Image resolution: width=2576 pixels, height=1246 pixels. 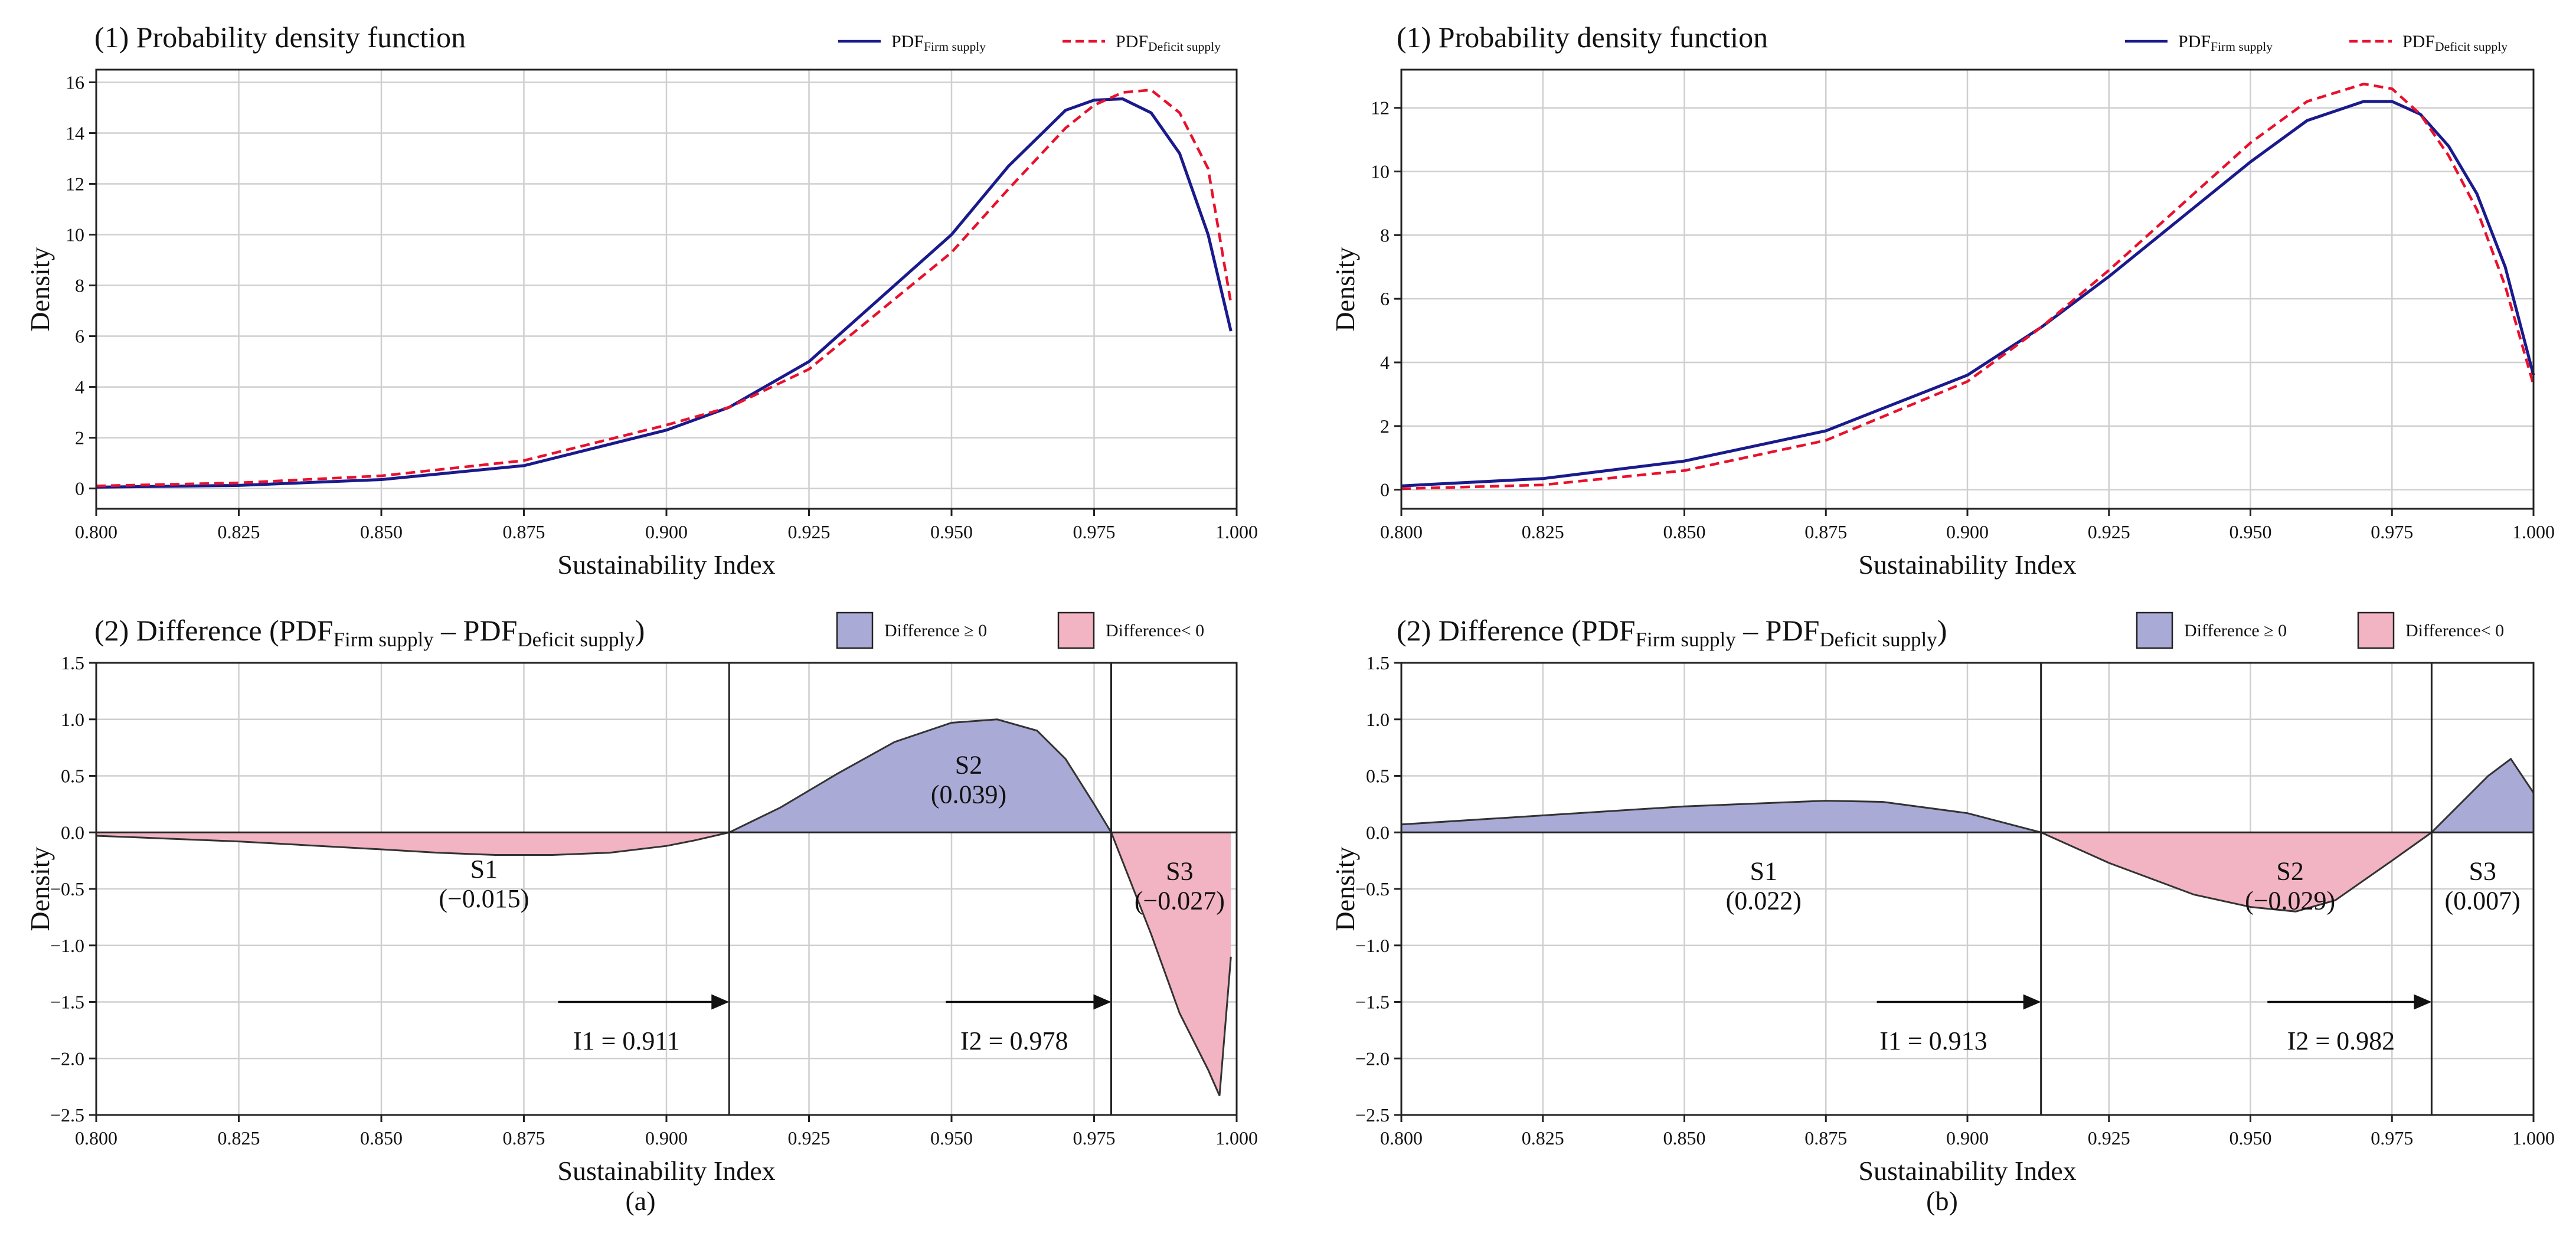 I want to click on region-value: (0.039), so click(x=968, y=794).